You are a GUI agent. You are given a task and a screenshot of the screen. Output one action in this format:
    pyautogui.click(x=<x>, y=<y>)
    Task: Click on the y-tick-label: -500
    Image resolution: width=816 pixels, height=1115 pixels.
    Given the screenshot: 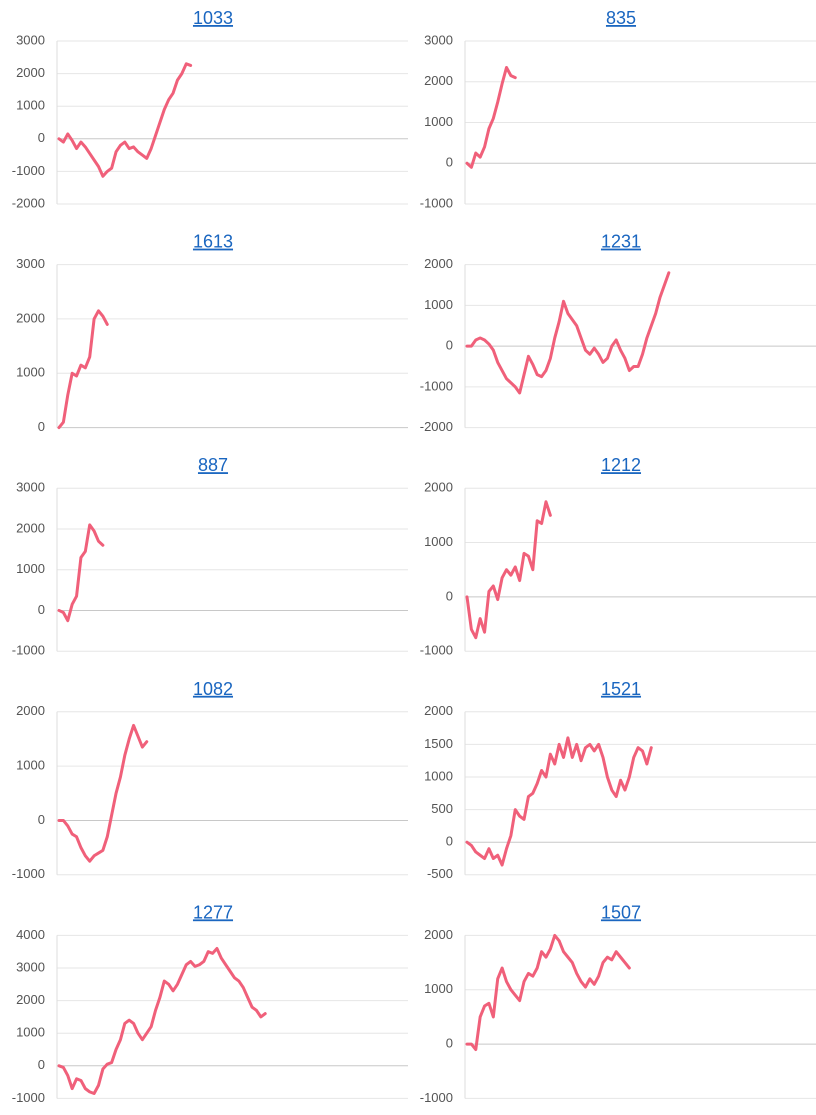 What is the action you would take?
    pyautogui.click(x=440, y=873)
    